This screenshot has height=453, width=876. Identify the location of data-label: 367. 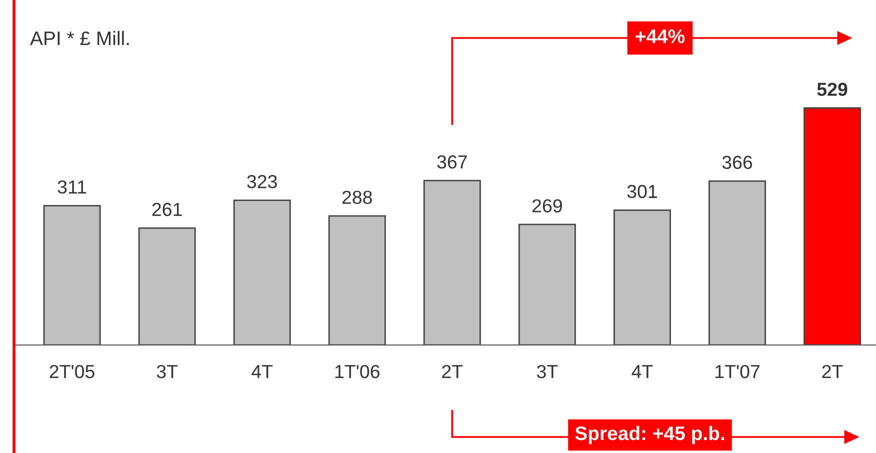
(452, 162).